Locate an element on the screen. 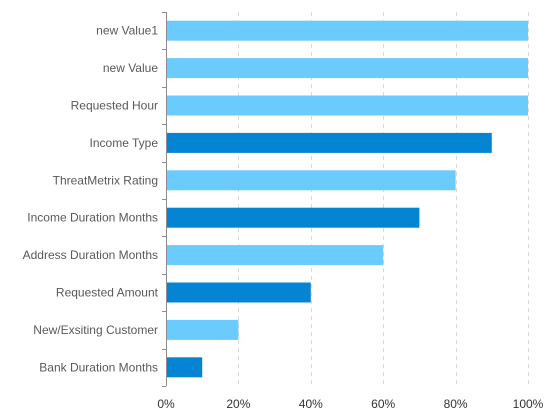 The image size is (550, 420). x-tick-label-0: 0% is located at coordinates (166, 404).